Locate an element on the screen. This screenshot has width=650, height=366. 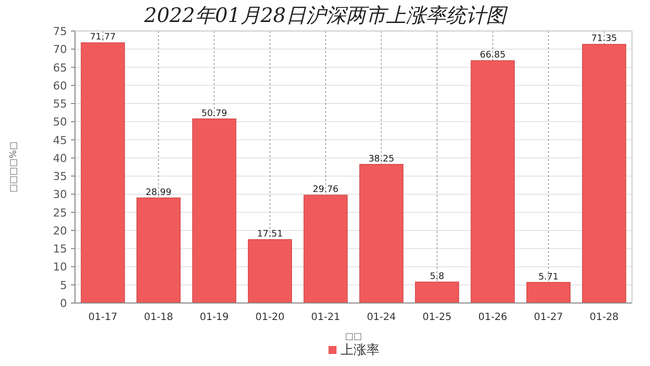
y-tick-label: 70 is located at coordinates (60, 49).